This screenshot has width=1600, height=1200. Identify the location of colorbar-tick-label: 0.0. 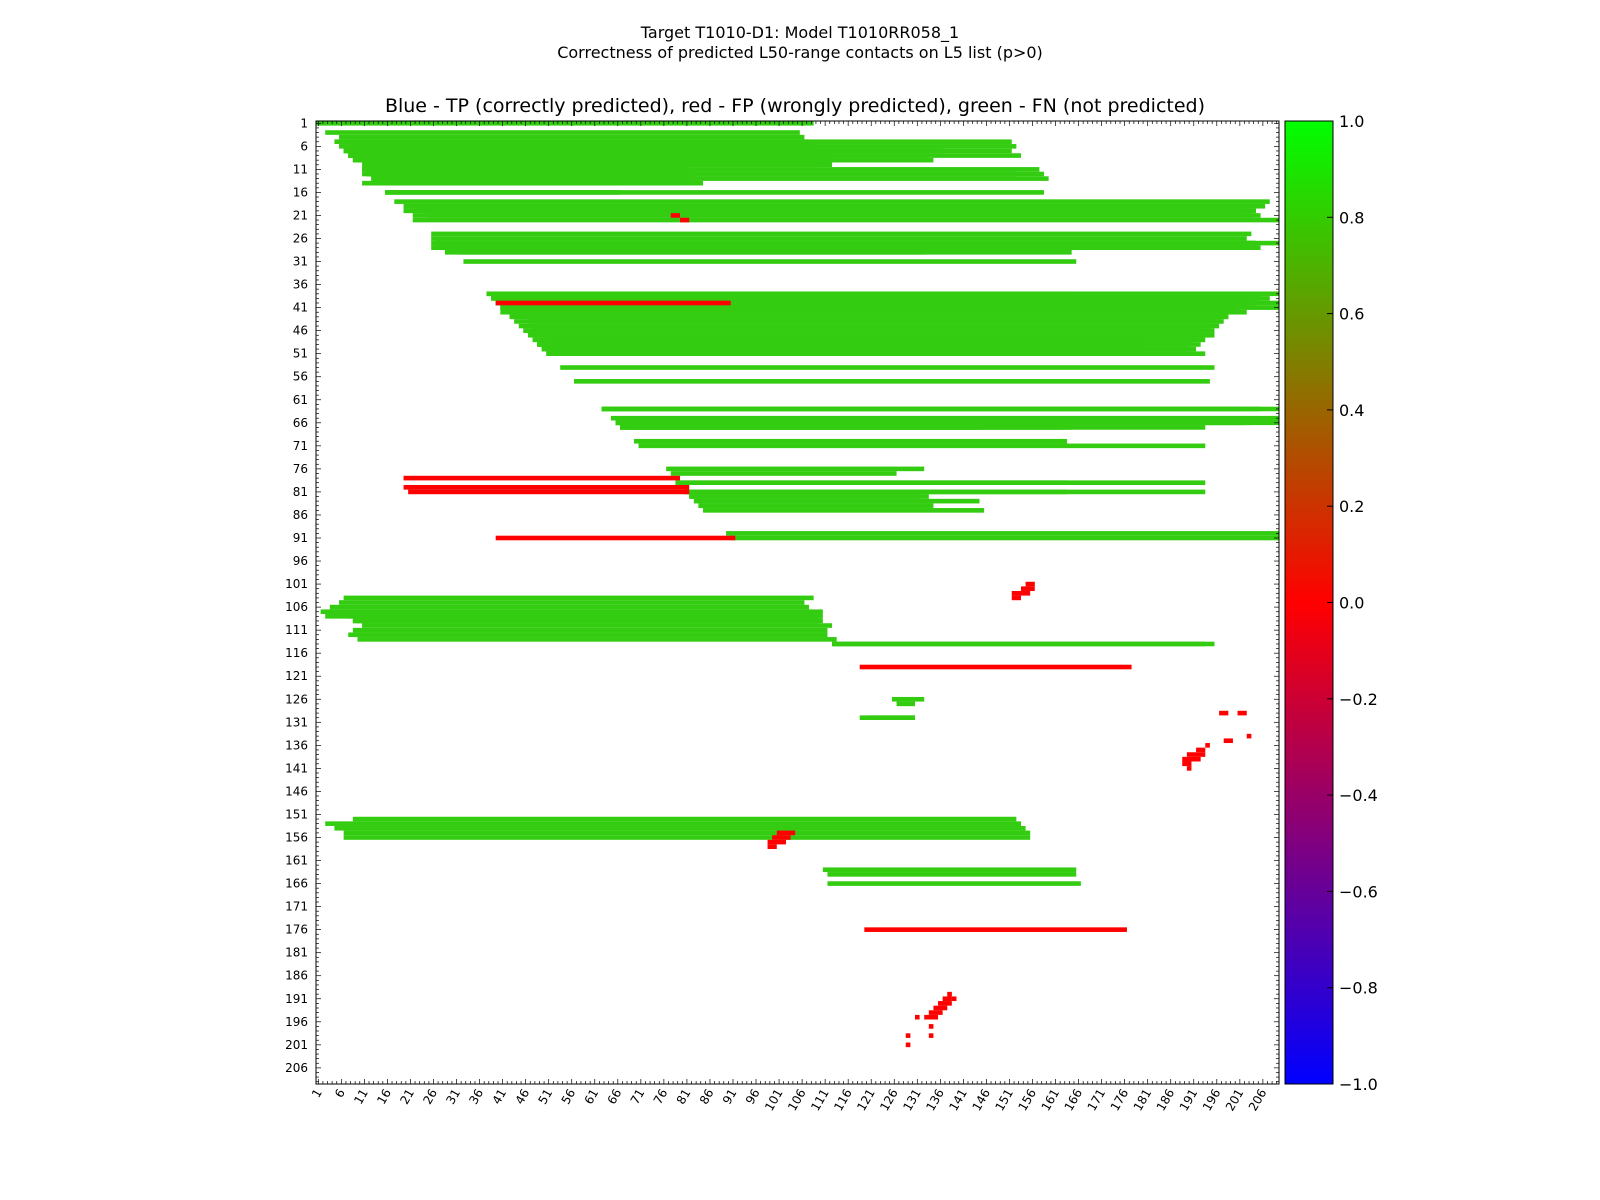
(1351, 603).